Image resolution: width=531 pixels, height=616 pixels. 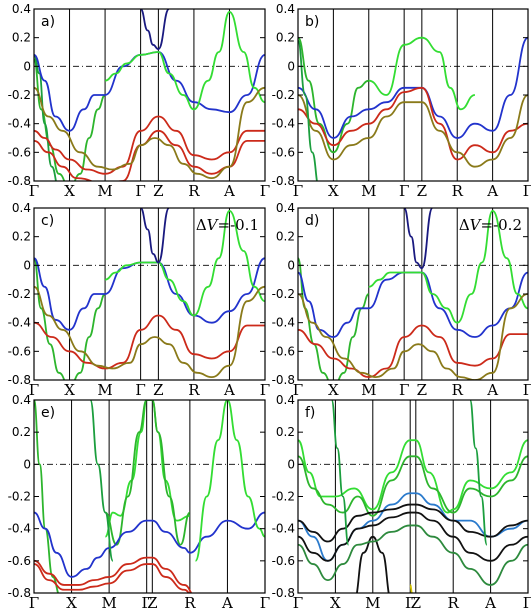 What do you see at coordinates (227, 225) in the screenshot?
I see `delta-v-annotation: ΔV=-0.1` at bounding box center [227, 225].